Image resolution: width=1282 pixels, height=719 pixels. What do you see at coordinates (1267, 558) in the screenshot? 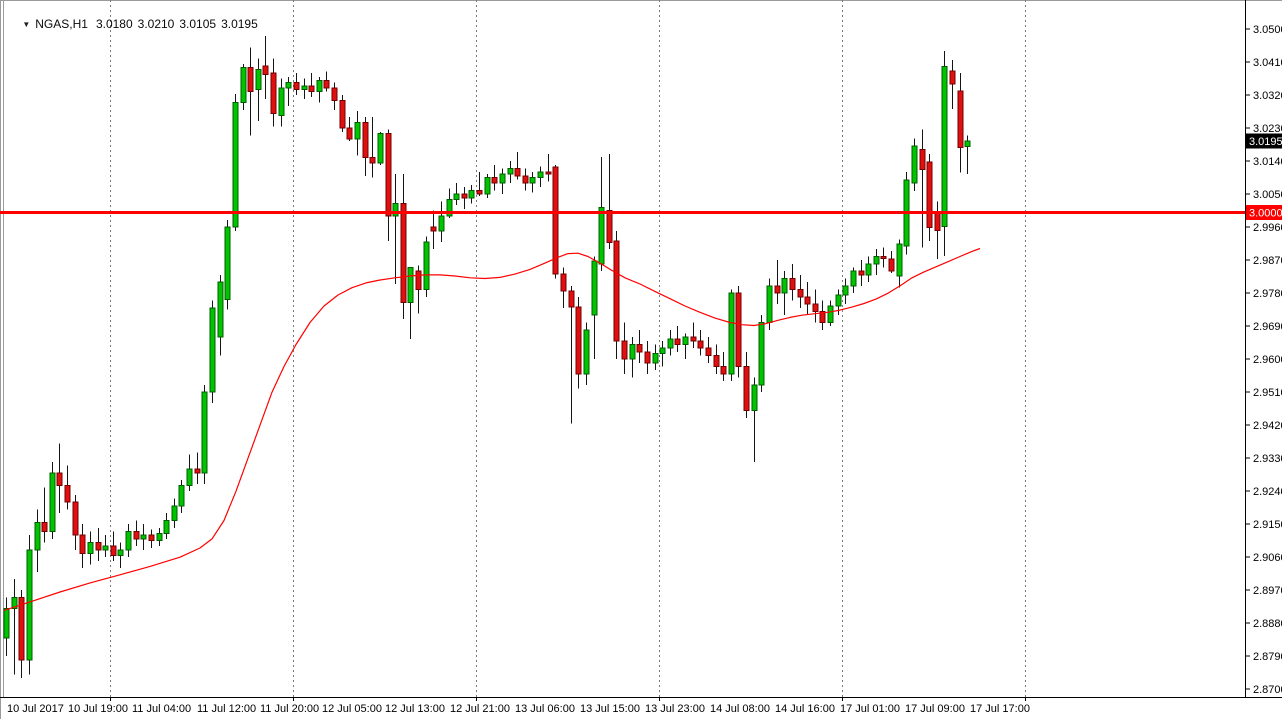
I see `price-axis-label: 2.9060` at bounding box center [1267, 558].